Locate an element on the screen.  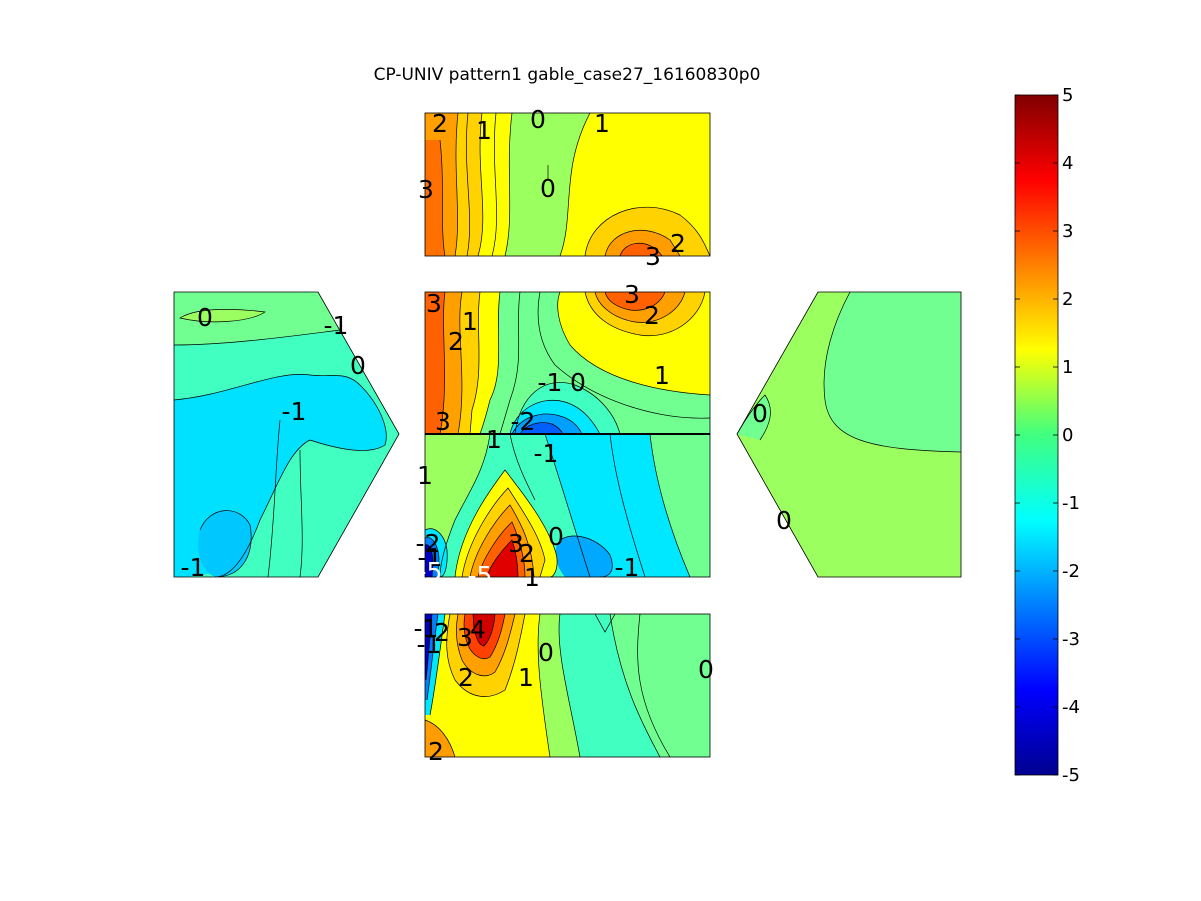
chart-title: CP-UNIV pattern1 gable_case27_16160830p0 is located at coordinates (567, 75).